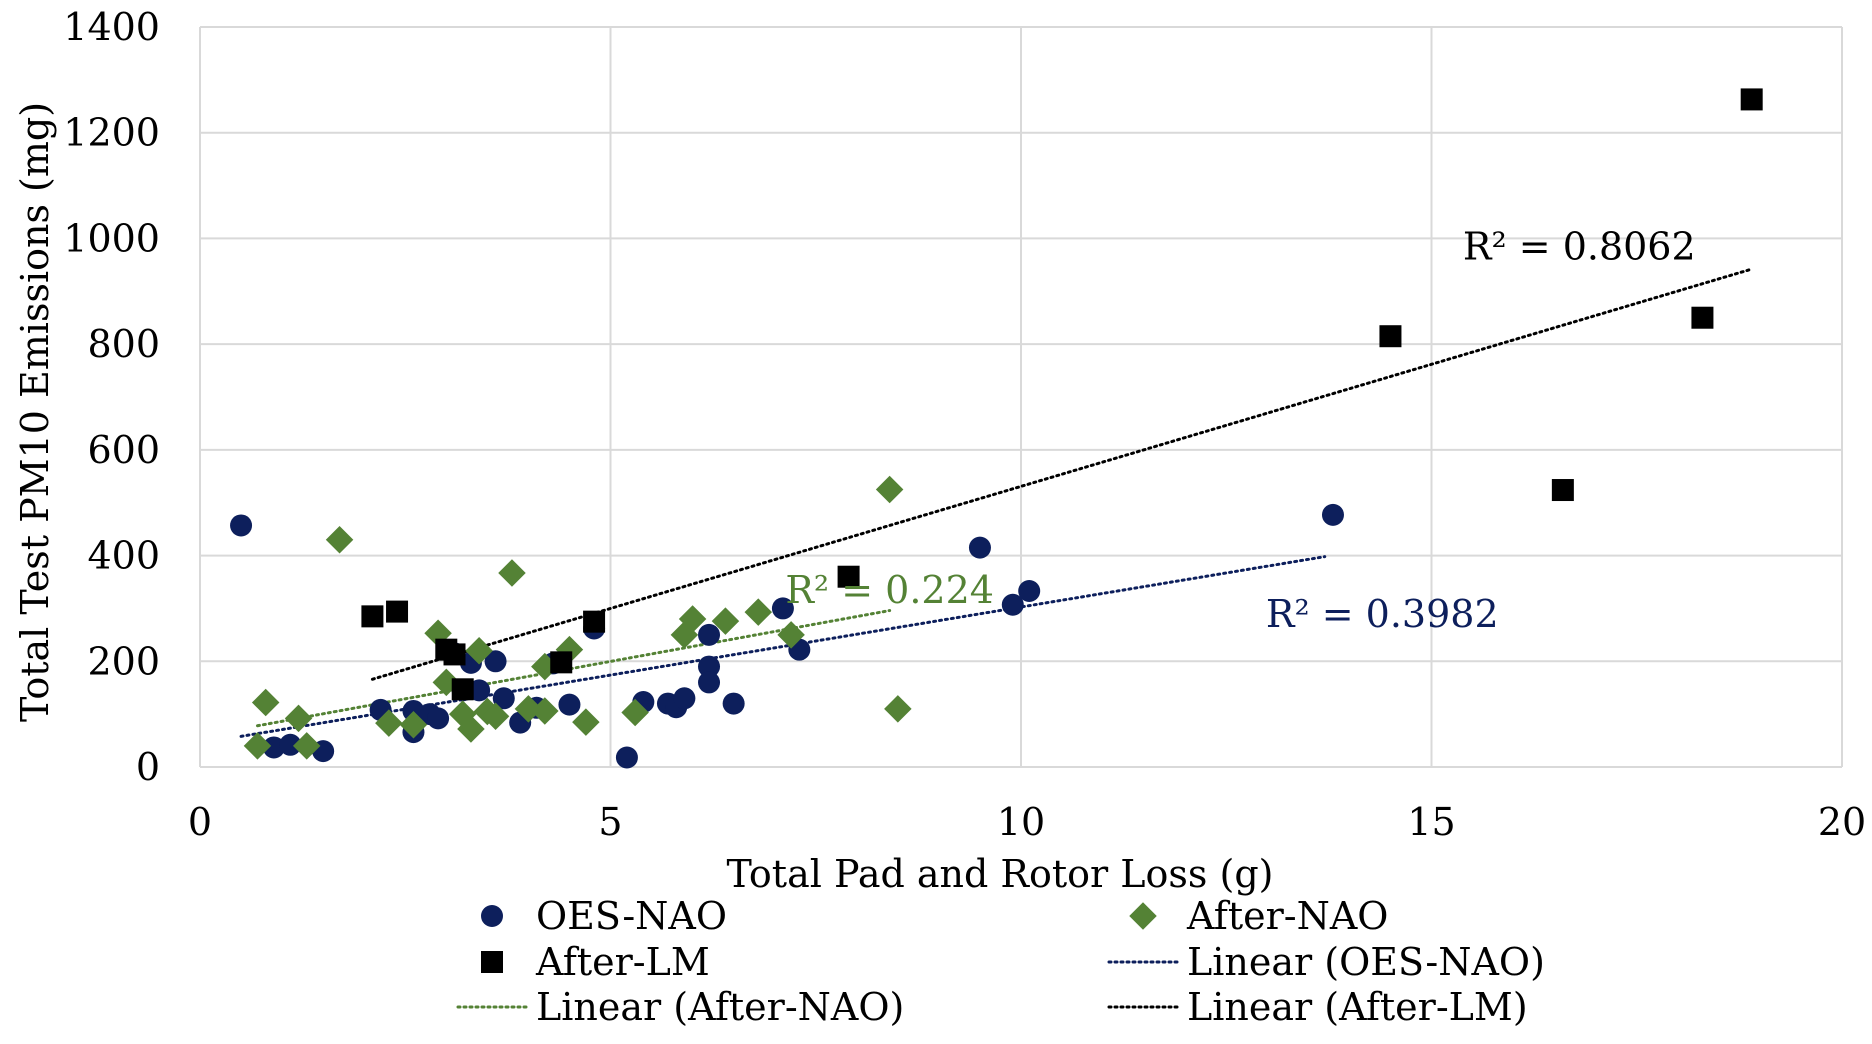 The height and width of the screenshot is (1044, 1872). I want to click on y-tick-label: 1000, so click(111, 238).